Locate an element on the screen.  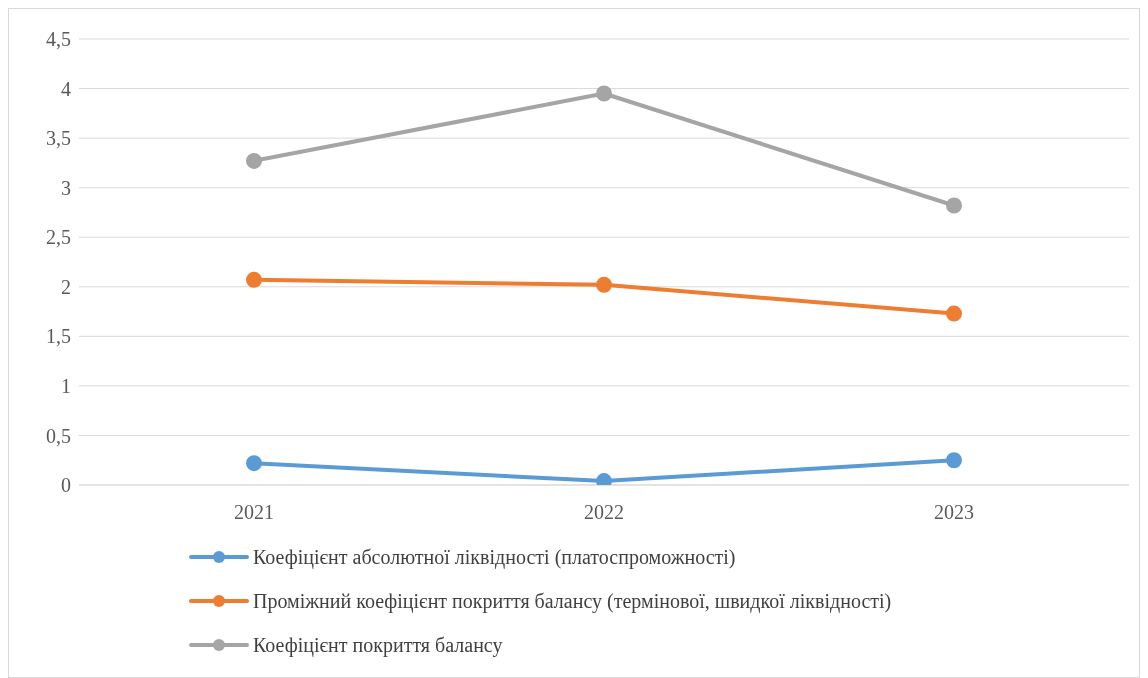
legend-label: Коефіцієнт покриття балансу is located at coordinates (378, 645).